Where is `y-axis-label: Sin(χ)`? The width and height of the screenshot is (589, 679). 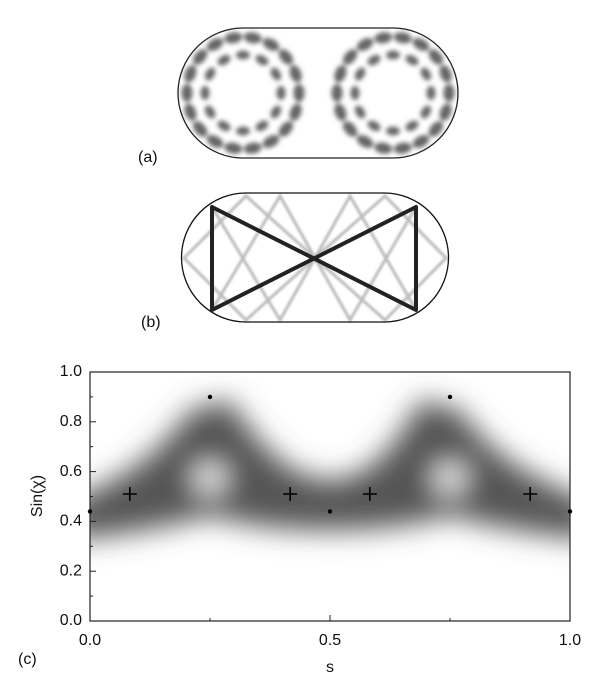 y-axis-label: Sin(χ) is located at coordinates (37, 496).